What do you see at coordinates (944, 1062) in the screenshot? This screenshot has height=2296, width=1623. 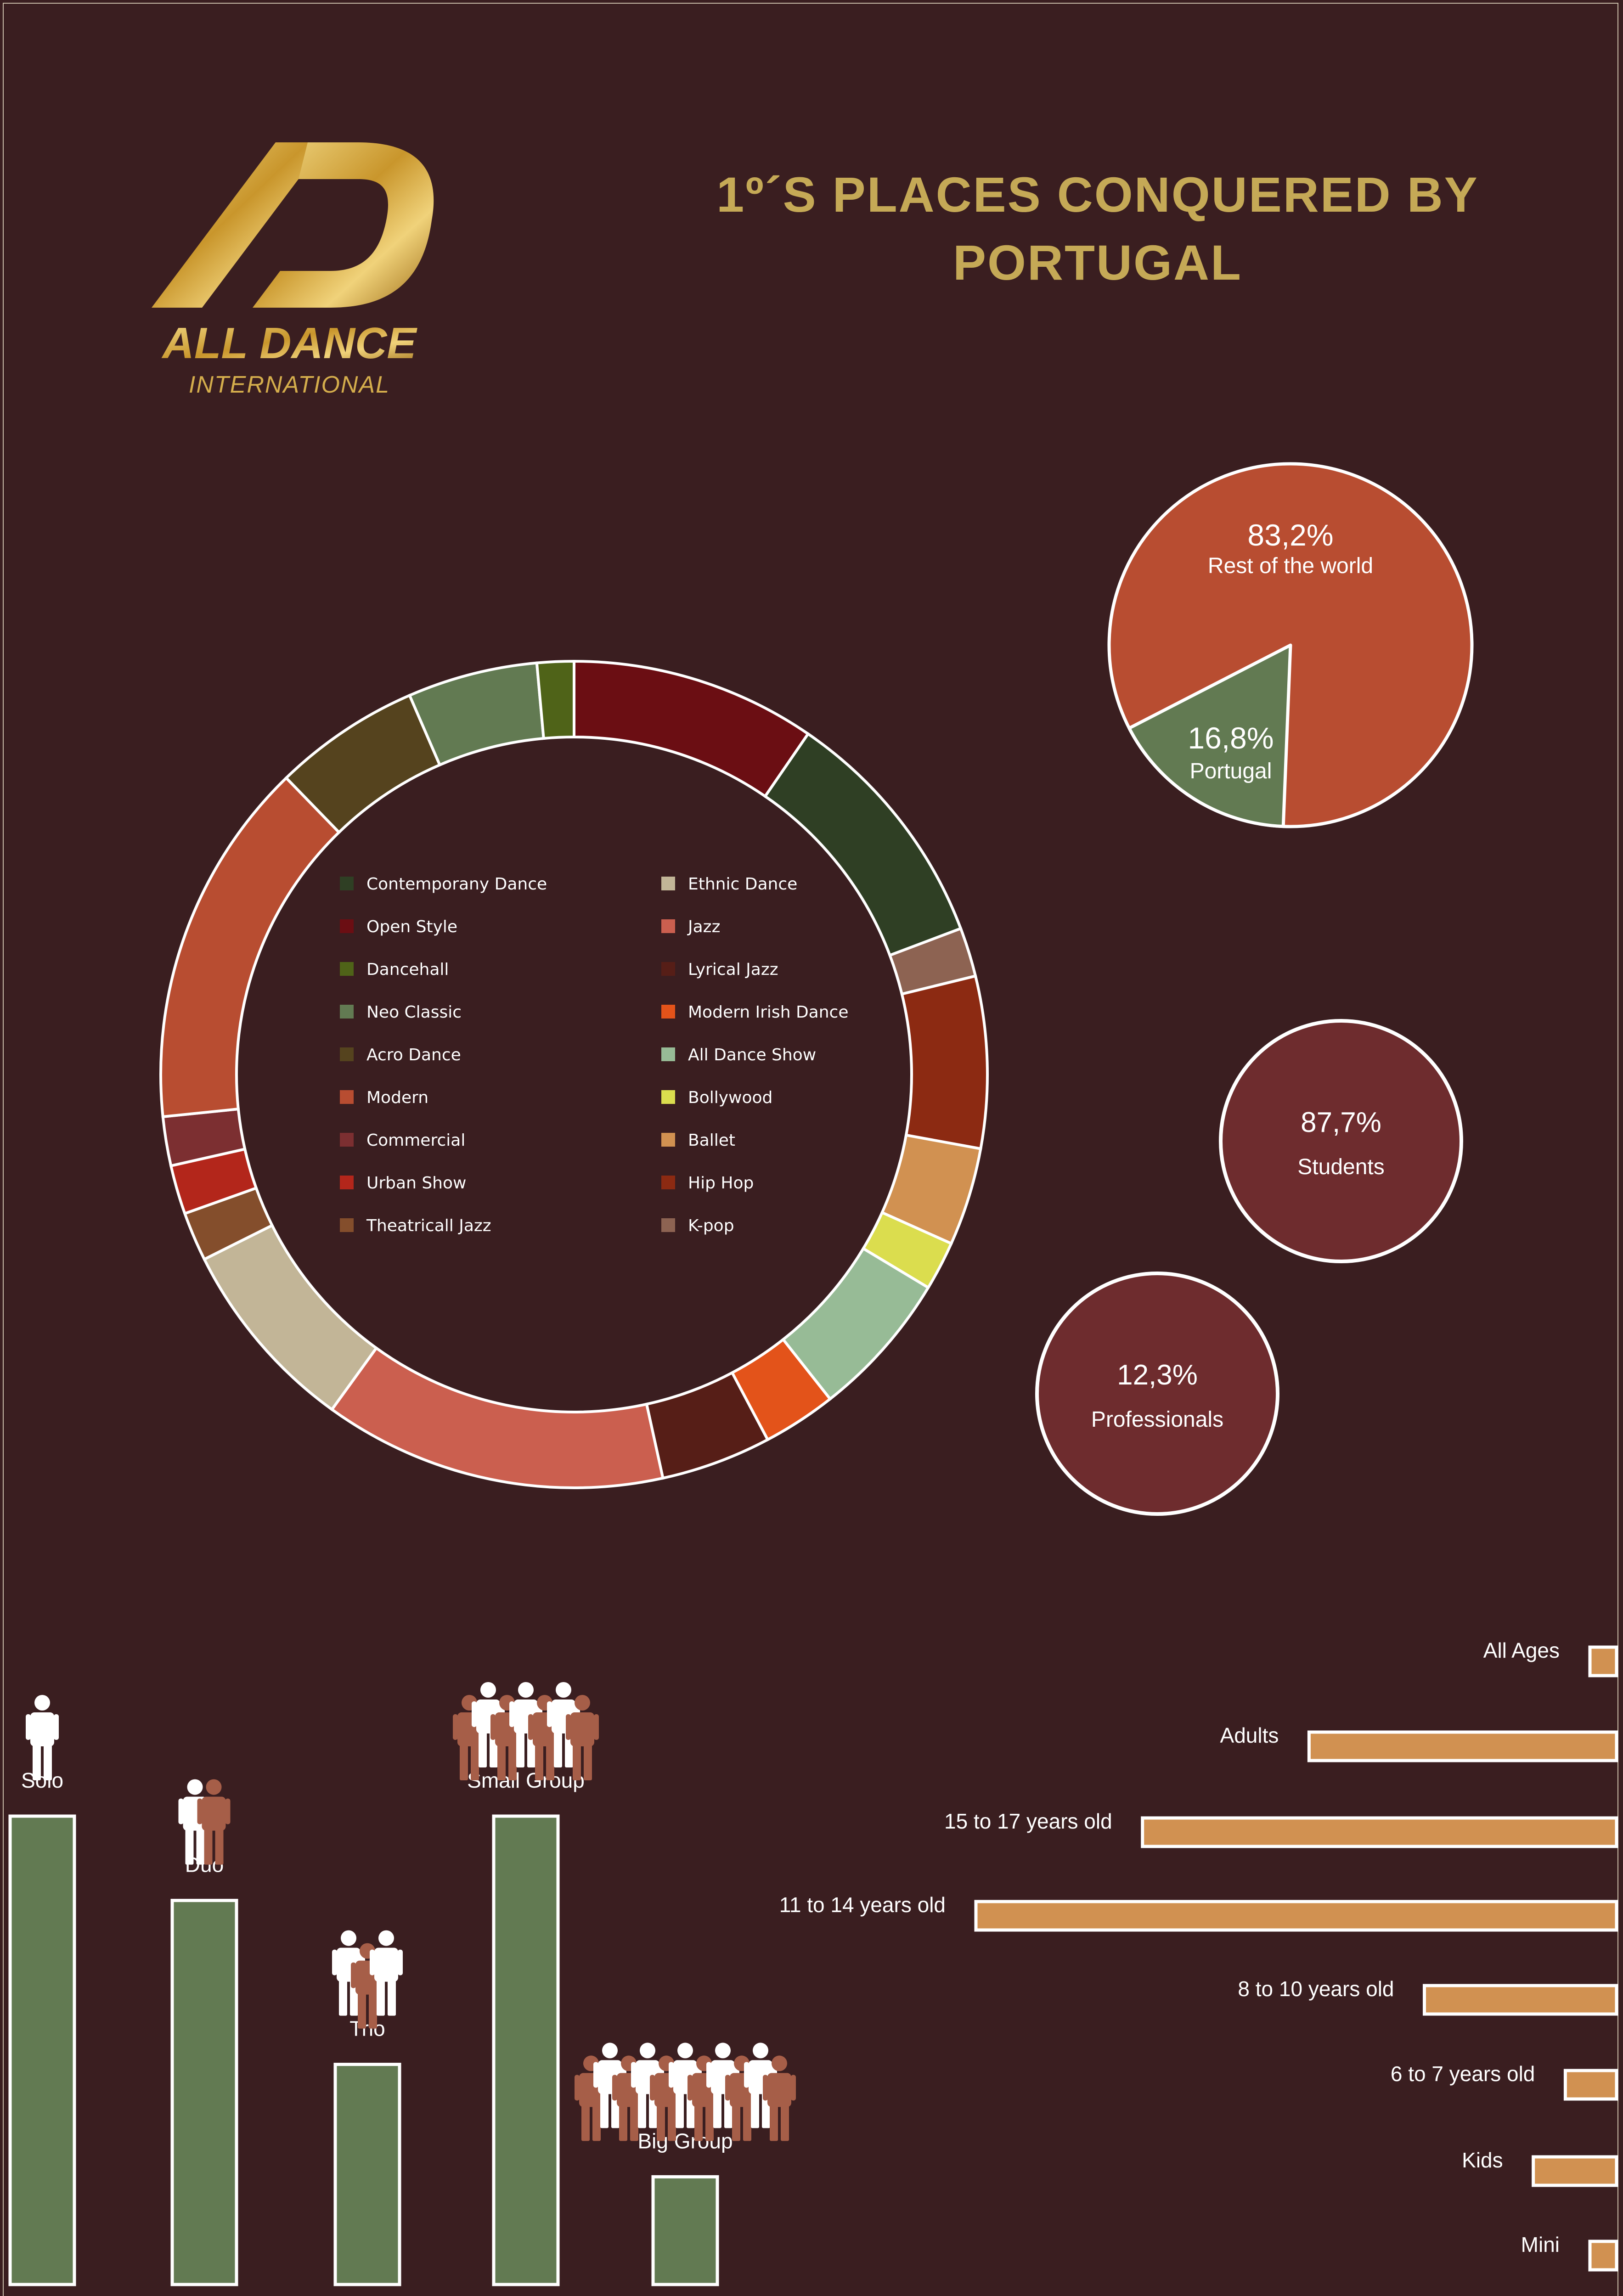 I see `donut-slice-hip-hop` at bounding box center [944, 1062].